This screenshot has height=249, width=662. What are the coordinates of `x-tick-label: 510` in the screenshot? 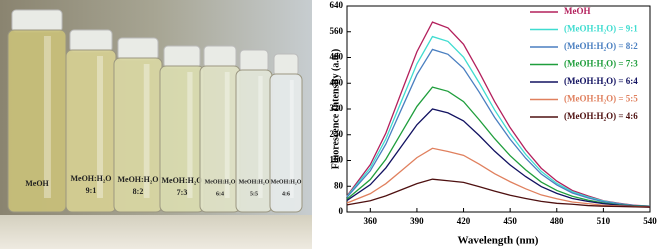 It's located at (604, 221).